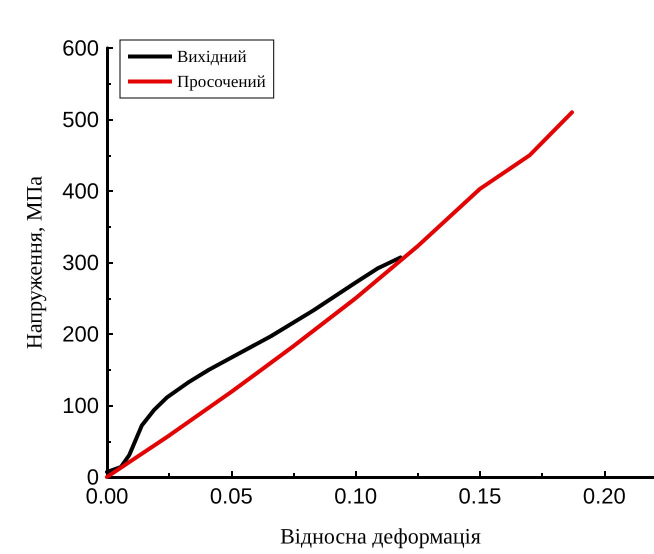  Describe the element at coordinates (80, 334) in the screenshot. I see `y-tick-label: 200` at that location.